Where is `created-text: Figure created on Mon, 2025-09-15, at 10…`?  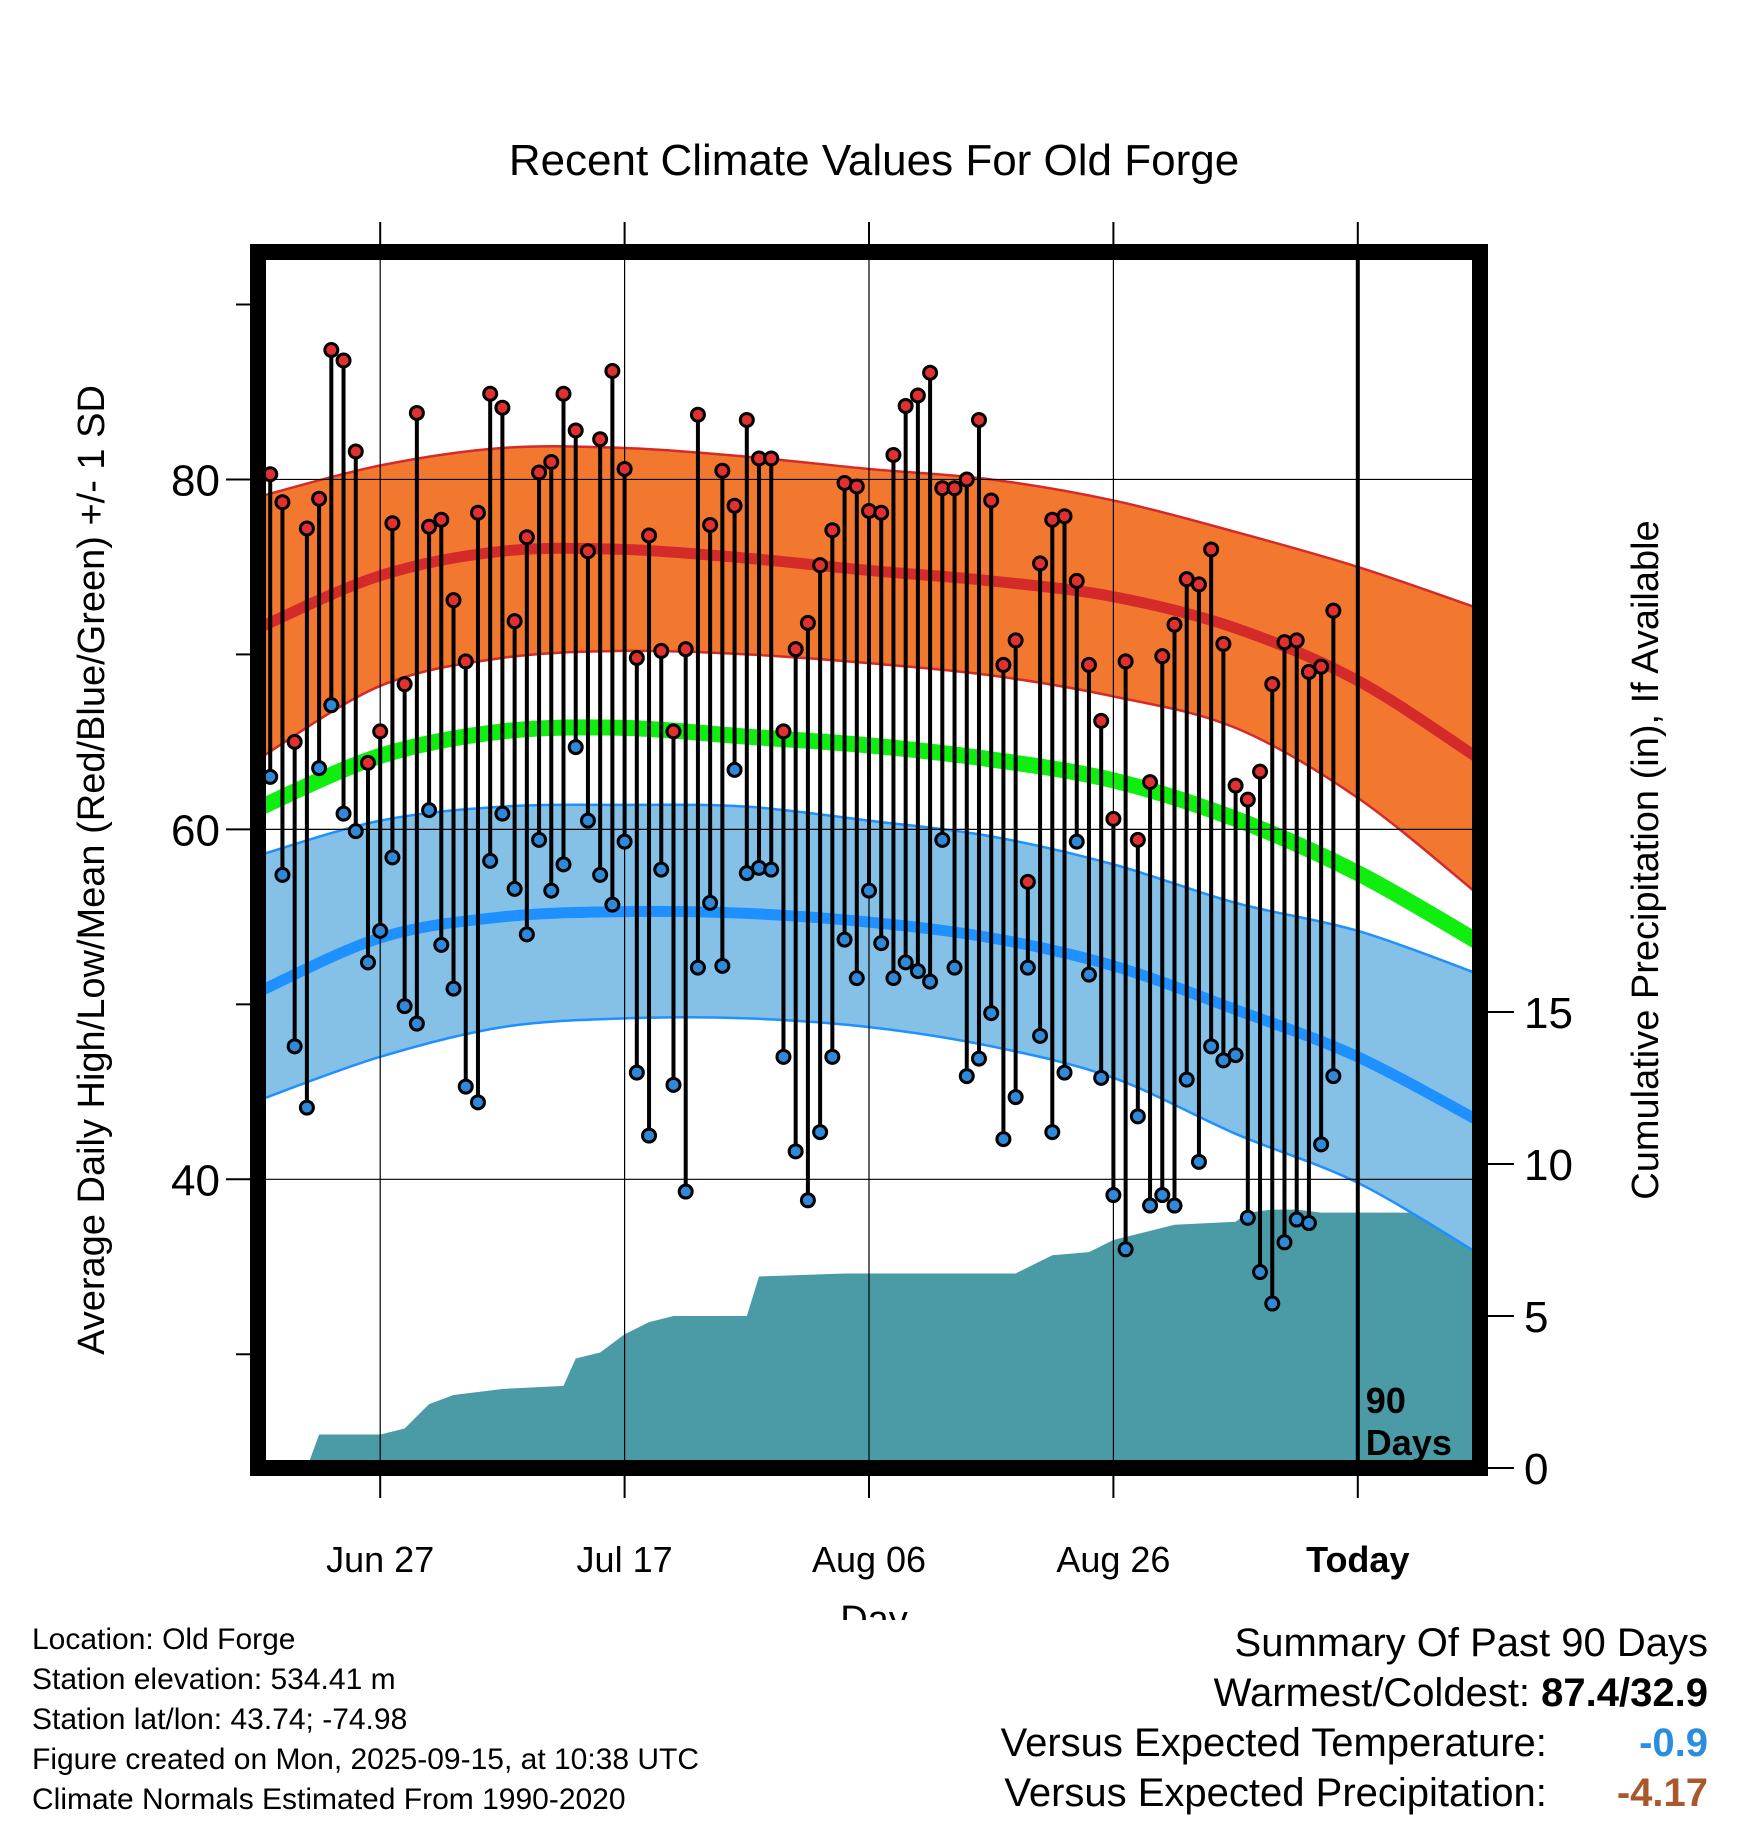 created-text: Figure created on Mon, 2025-09-15, at 10… is located at coordinates (366, 1759).